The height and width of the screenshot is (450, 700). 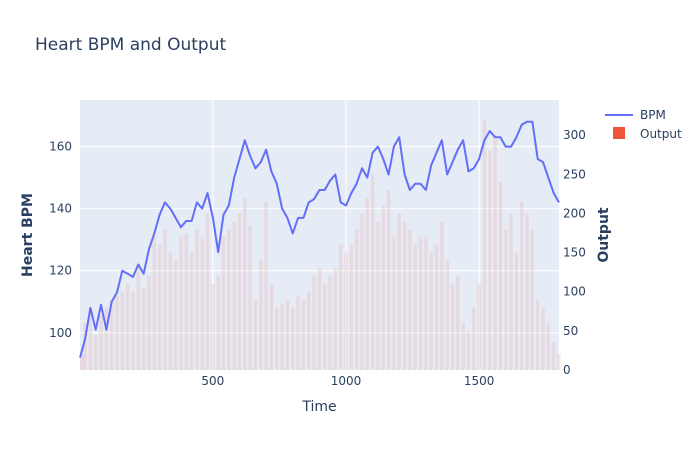 I want to click on y-left-tick-label-1: 120, so click(x=60, y=271).